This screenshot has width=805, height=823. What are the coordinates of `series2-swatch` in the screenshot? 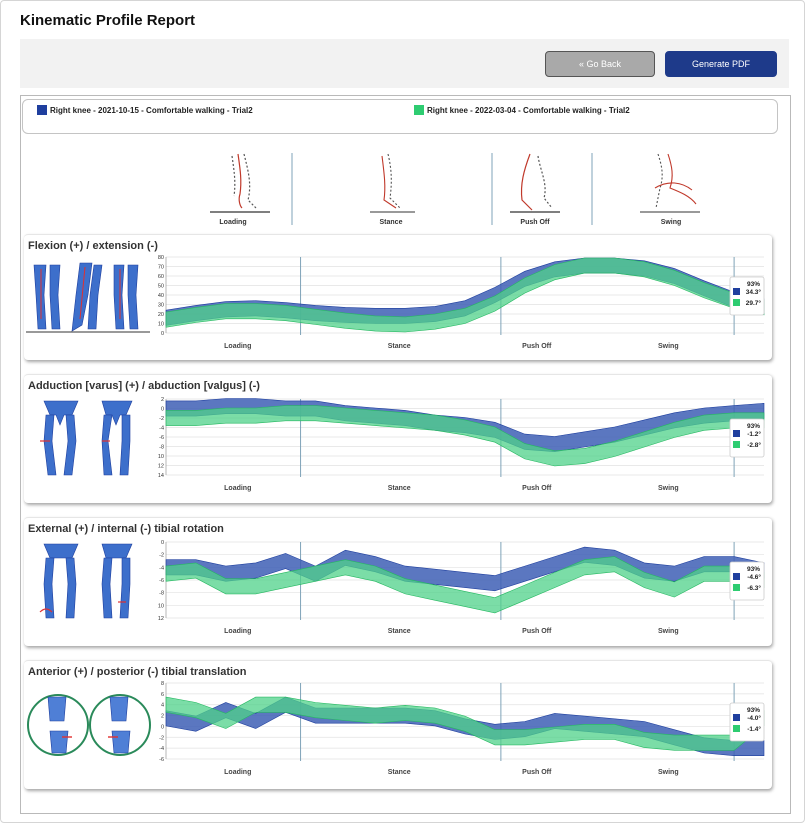 It's located at (419, 110).